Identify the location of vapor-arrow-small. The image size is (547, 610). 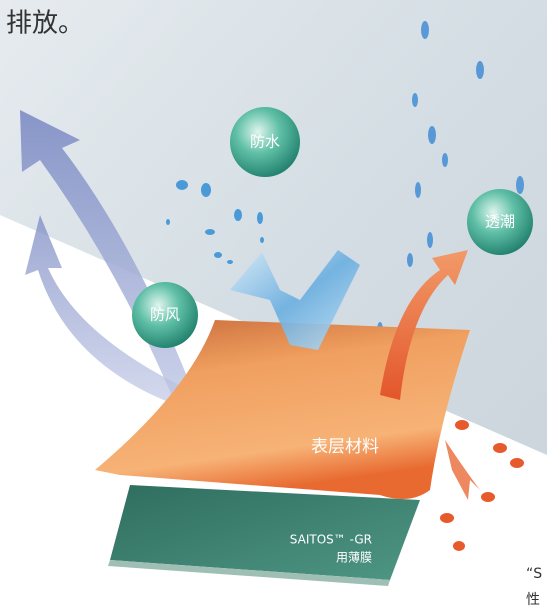
(462, 470).